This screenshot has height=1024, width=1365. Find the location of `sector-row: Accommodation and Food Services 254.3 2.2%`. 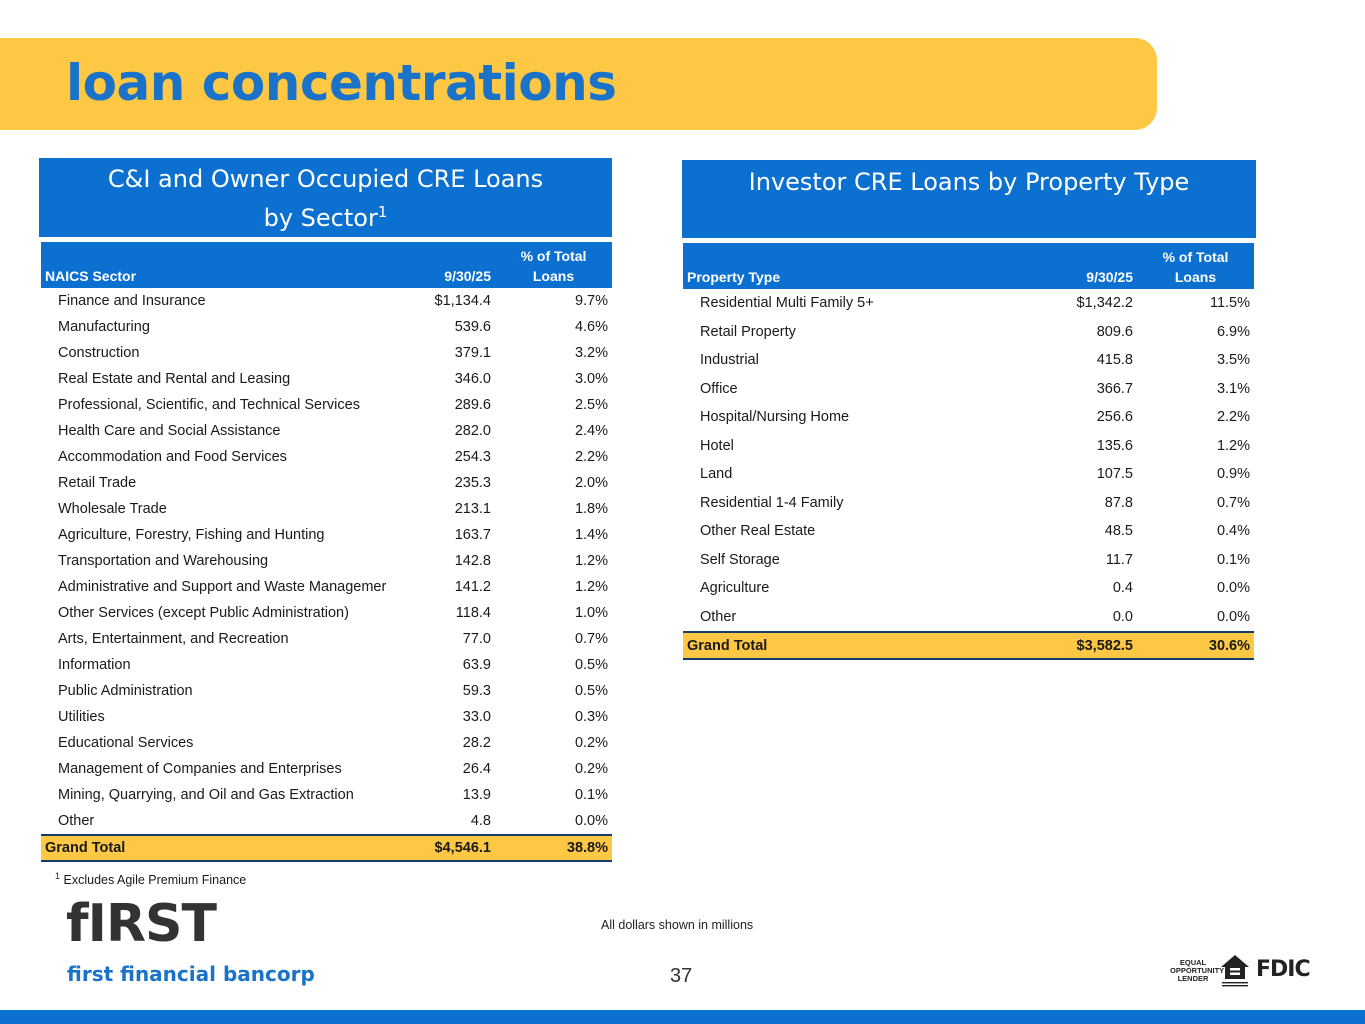

sector-row: Accommodation and Food Services 254.3 2.2% is located at coordinates (326, 457).